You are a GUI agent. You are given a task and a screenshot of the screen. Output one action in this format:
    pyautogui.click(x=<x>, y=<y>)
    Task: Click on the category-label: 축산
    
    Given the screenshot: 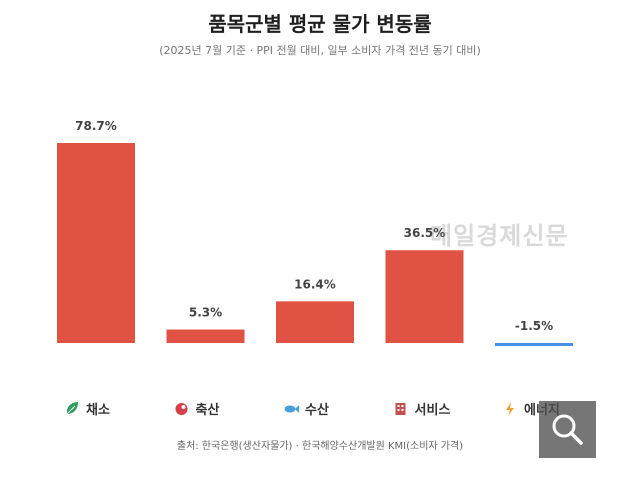 What is the action you would take?
    pyautogui.click(x=208, y=410)
    